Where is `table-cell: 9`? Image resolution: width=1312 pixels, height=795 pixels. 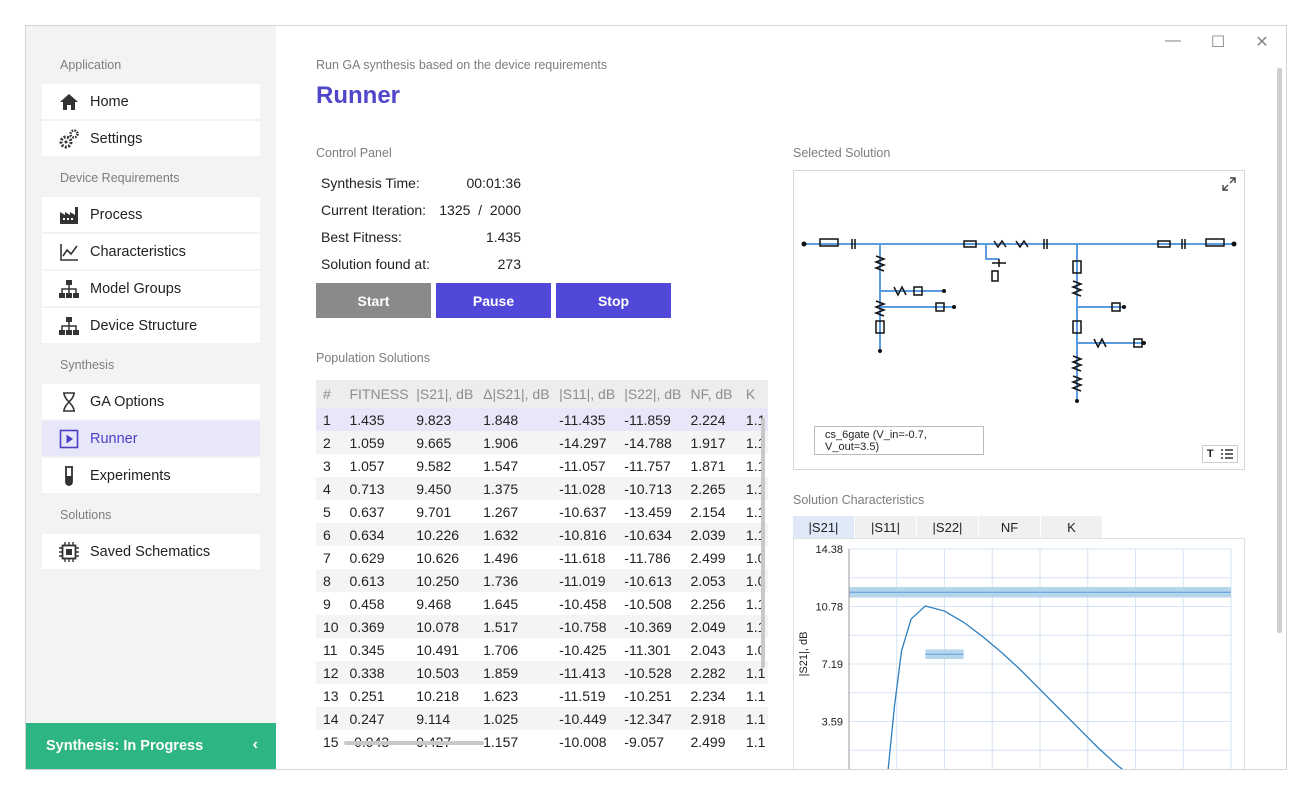 table-cell: 9 is located at coordinates (327, 603).